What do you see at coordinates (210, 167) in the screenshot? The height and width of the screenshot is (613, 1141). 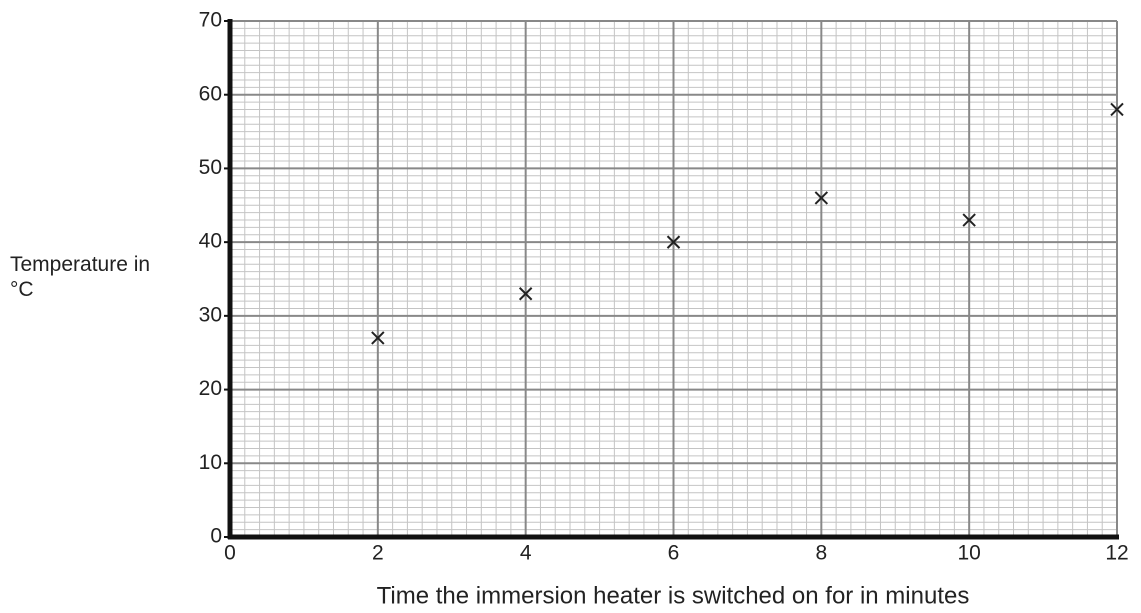 I see `y-tick-label: 50` at bounding box center [210, 167].